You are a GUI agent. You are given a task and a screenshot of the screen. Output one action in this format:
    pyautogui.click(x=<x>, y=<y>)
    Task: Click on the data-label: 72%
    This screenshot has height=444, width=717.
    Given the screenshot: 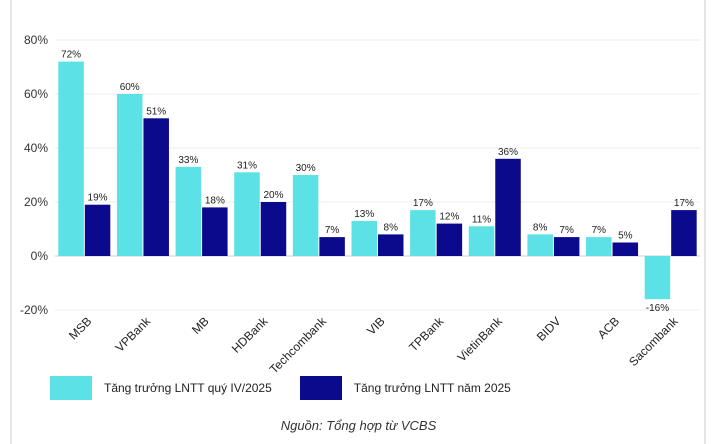 What is the action you would take?
    pyautogui.click(x=71, y=55)
    